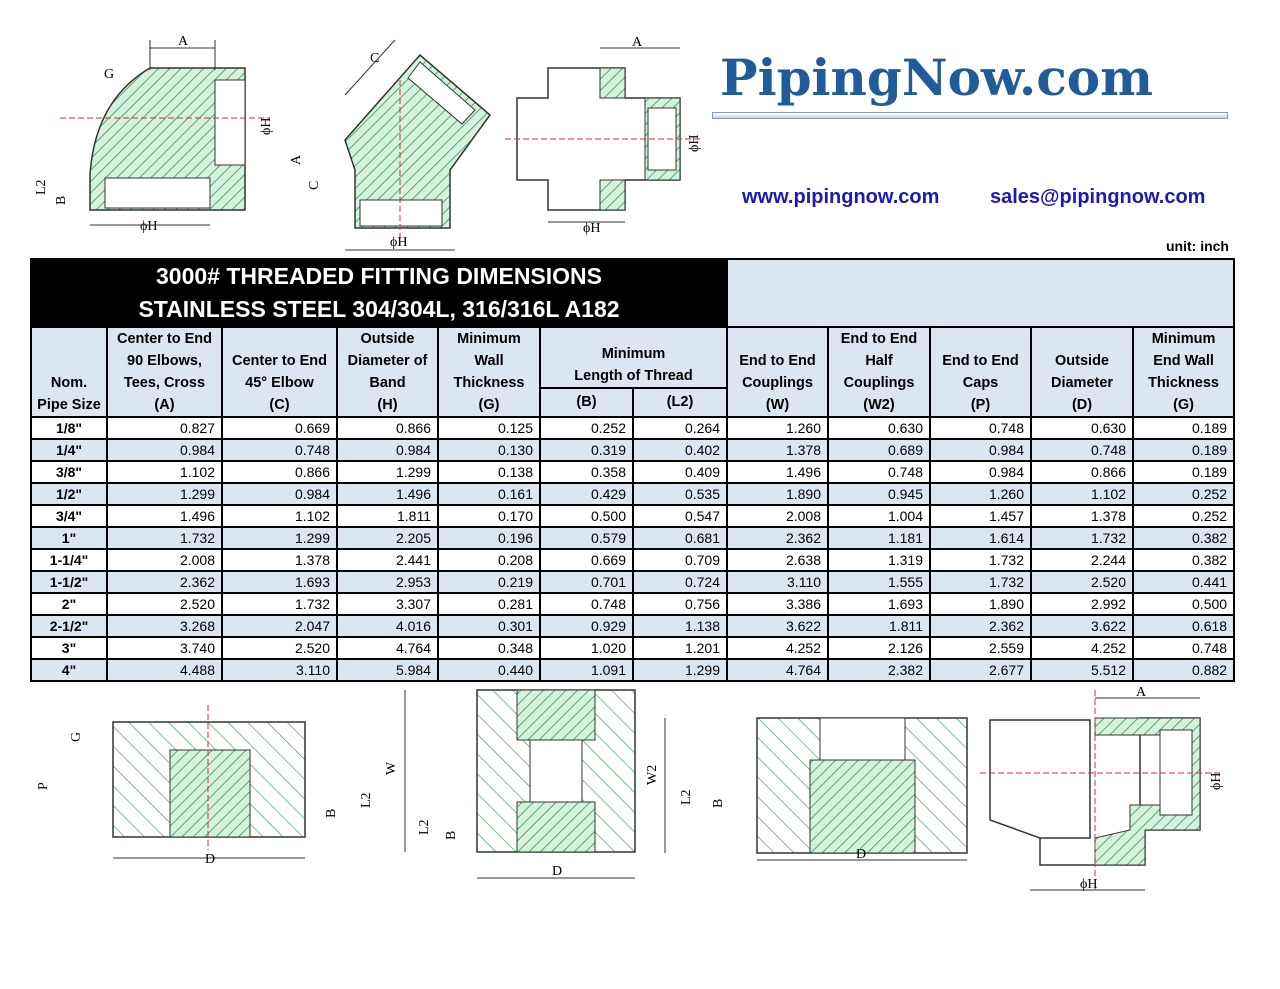 Image resolution: width=1280 pixels, height=989 pixels. I want to click on svg-text: C, so click(374, 58).